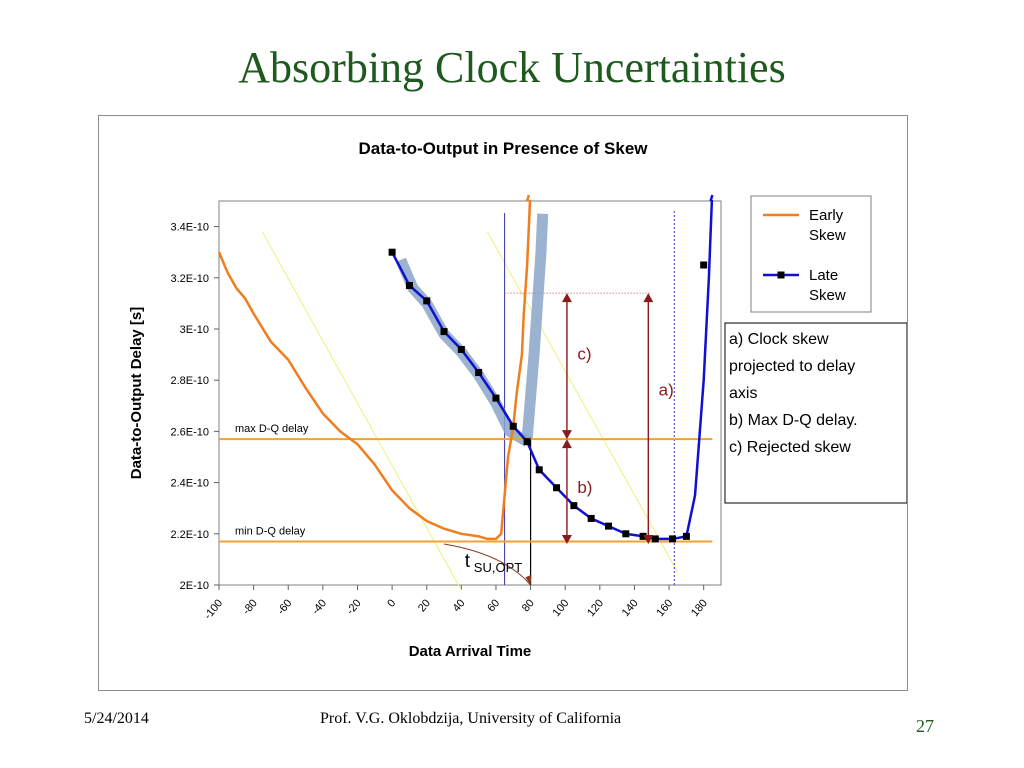 This screenshot has height=768, width=1024. I want to click on early-skew-overflow, so click(528, 198).